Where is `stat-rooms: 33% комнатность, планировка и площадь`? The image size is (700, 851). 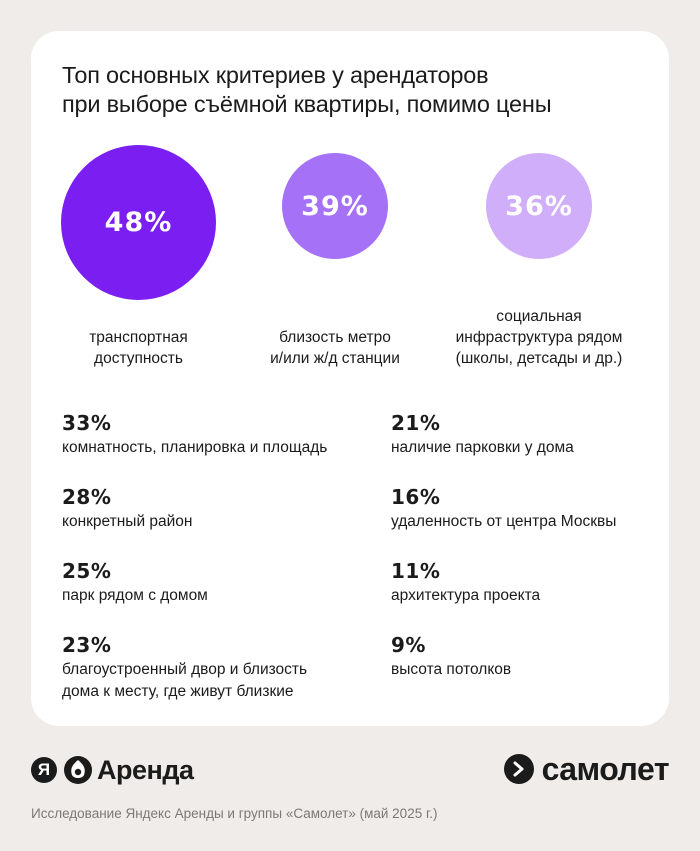
stat-rooms: 33% комнатность, планировка и площадь is located at coordinates (212, 435).